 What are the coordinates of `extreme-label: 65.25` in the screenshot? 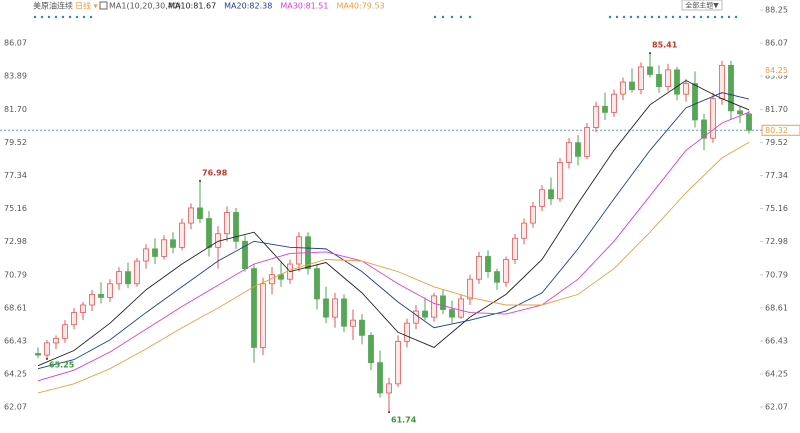 It's located at (62, 364).